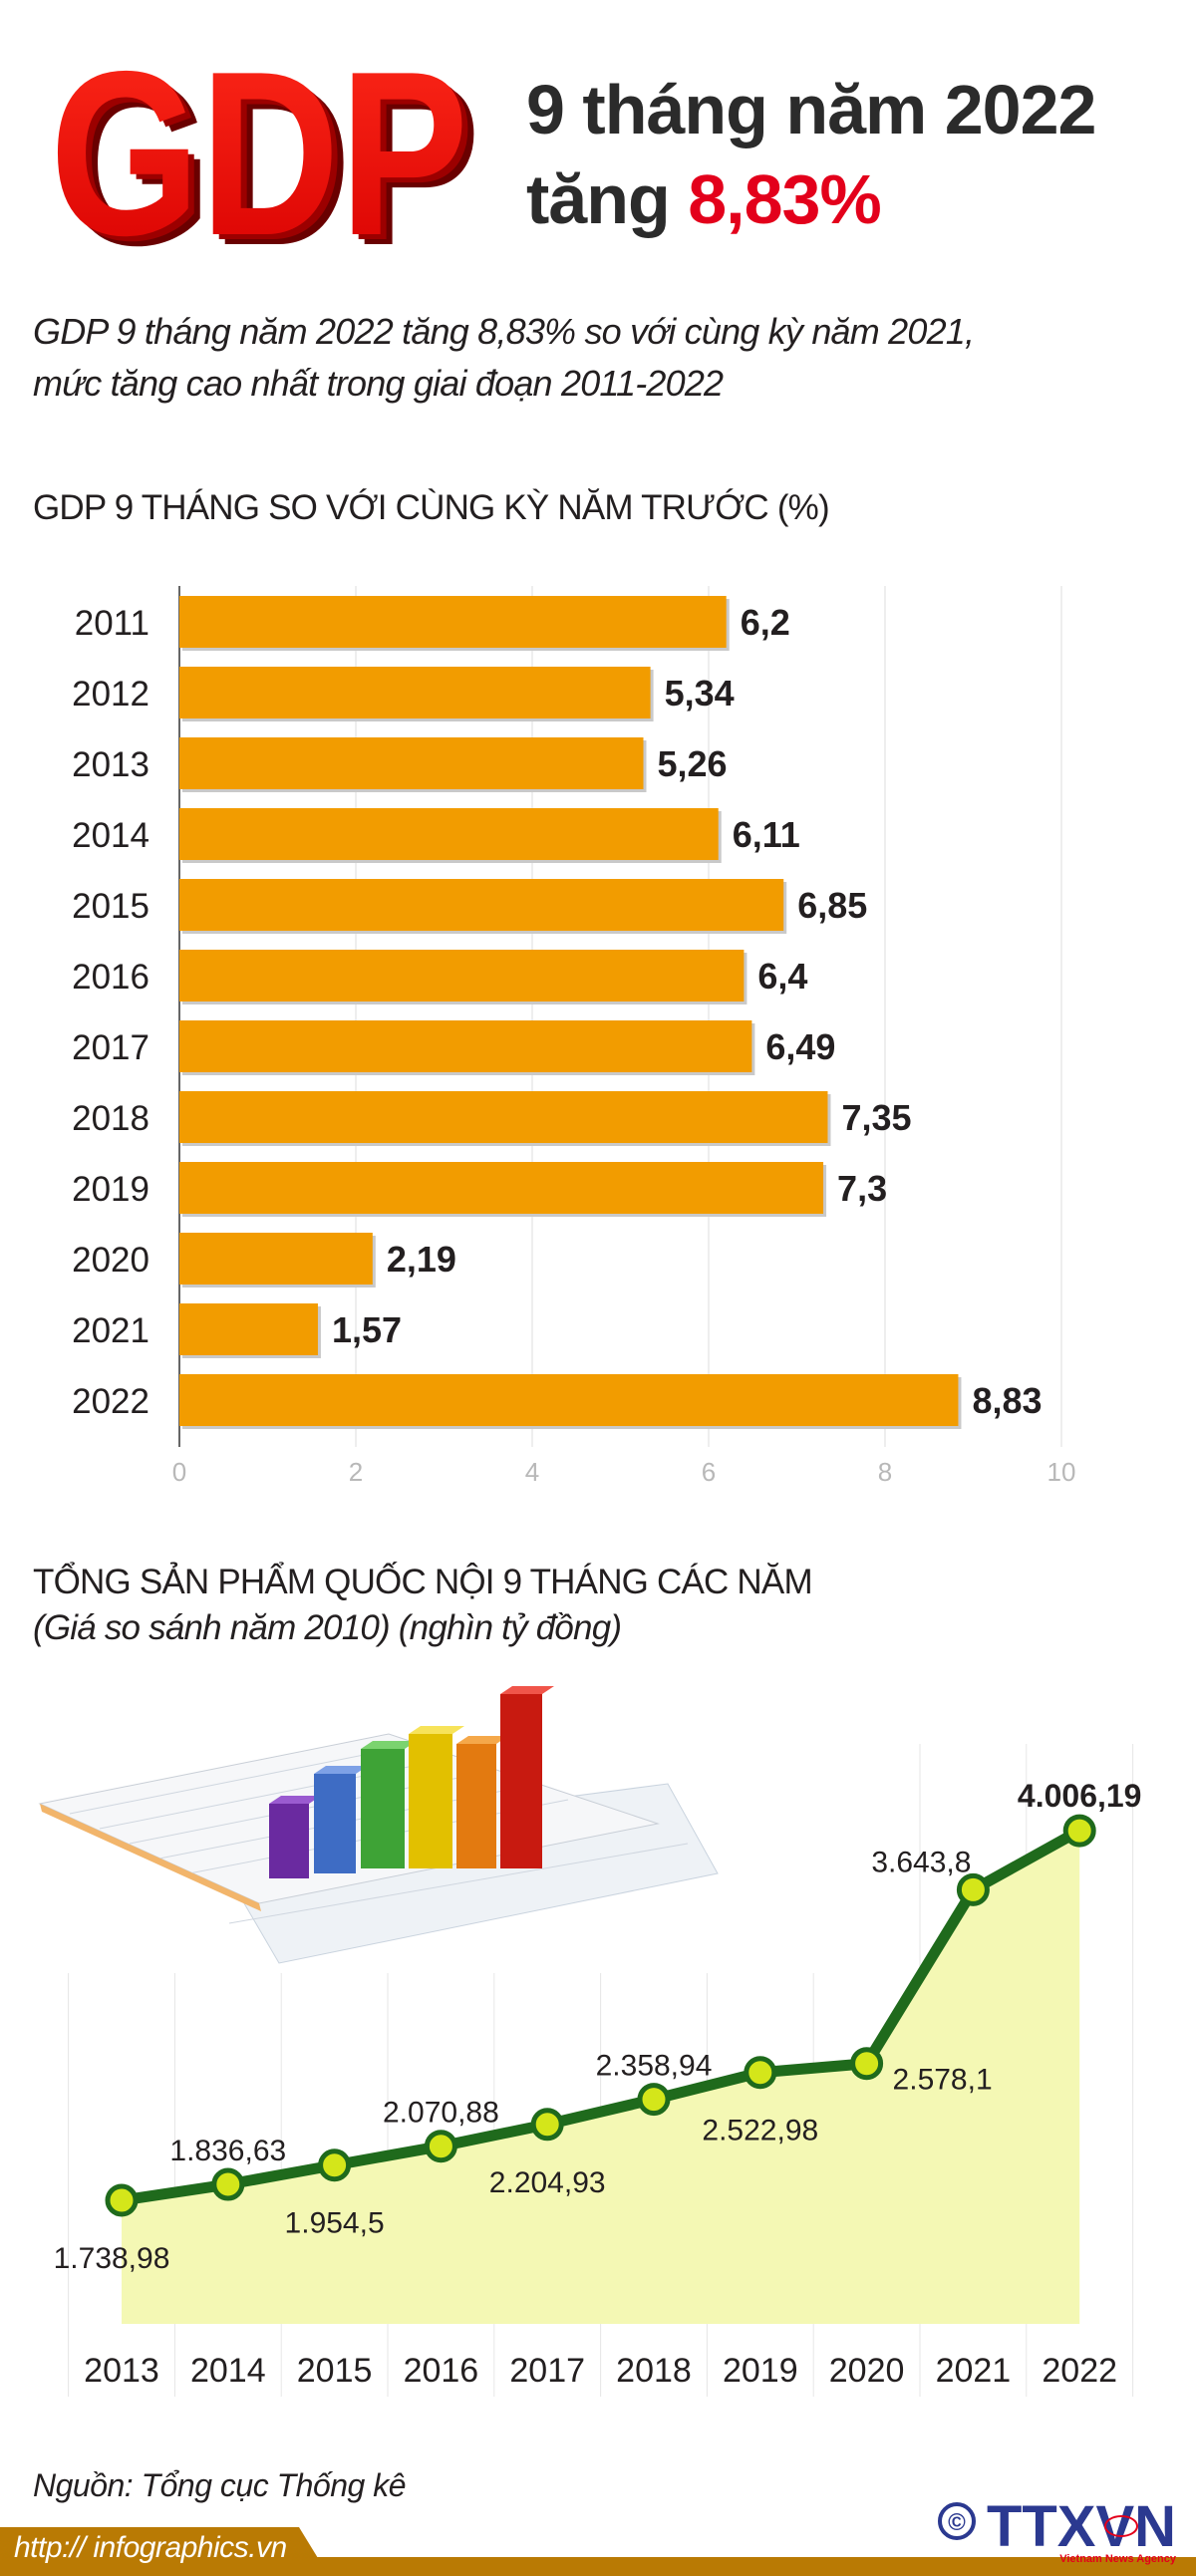 This screenshot has height=2576, width=1196. Describe the element at coordinates (440, 2146) in the screenshot. I see `data-point-2016` at that location.